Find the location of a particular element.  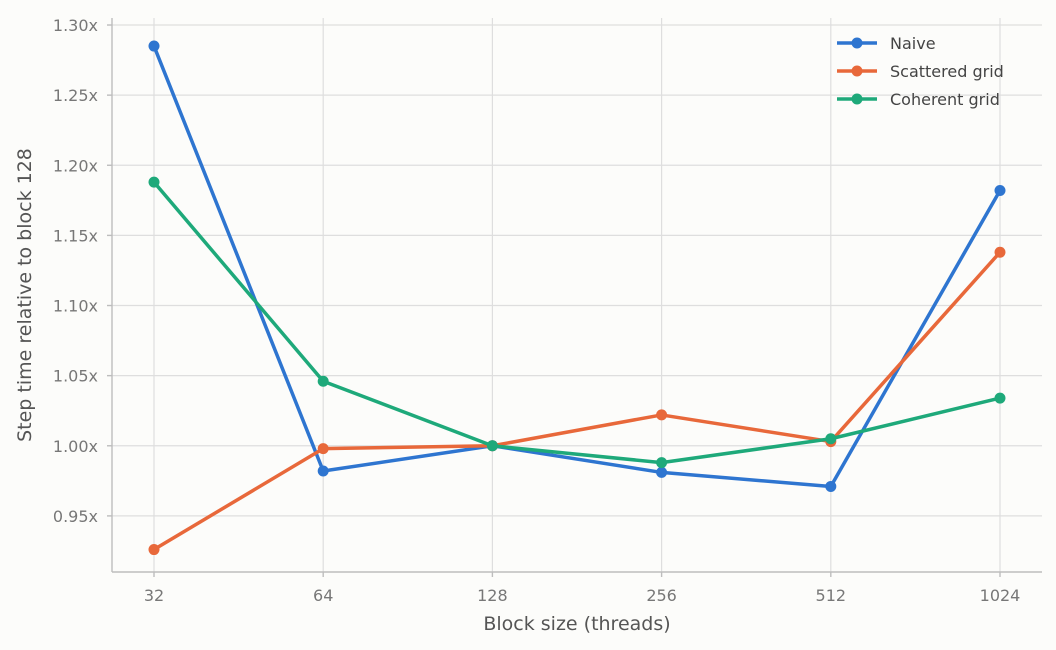

y-tick-label: 1.00x is located at coordinates (75, 446).